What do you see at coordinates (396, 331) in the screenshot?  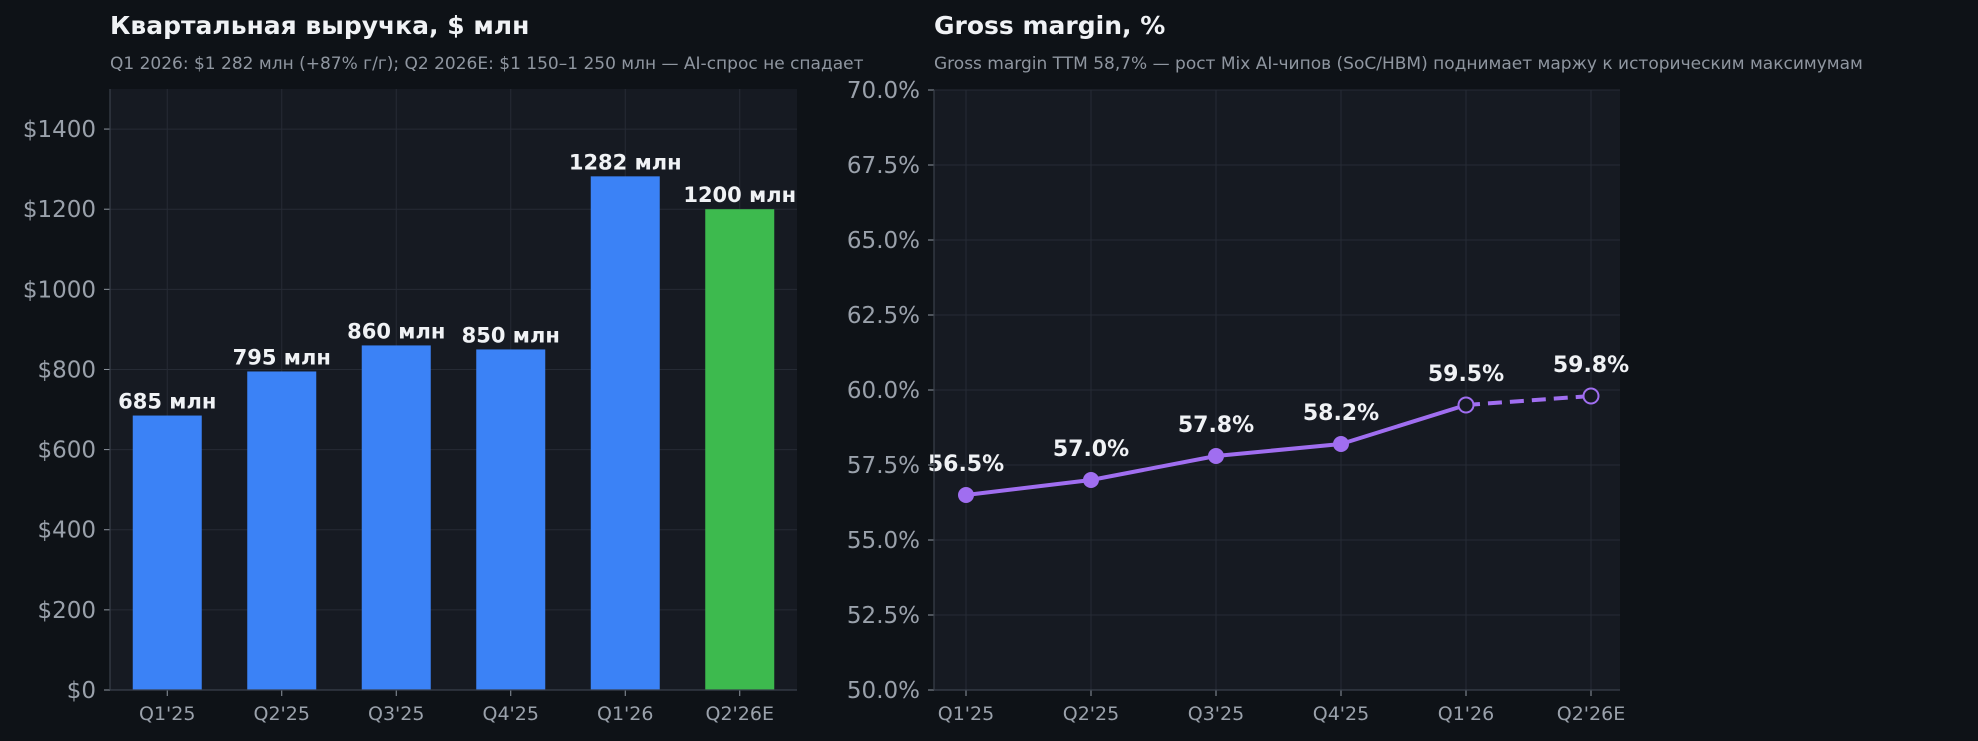 I see `revenue-bar-value-label: 860 млн` at bounding box center [396, 331].